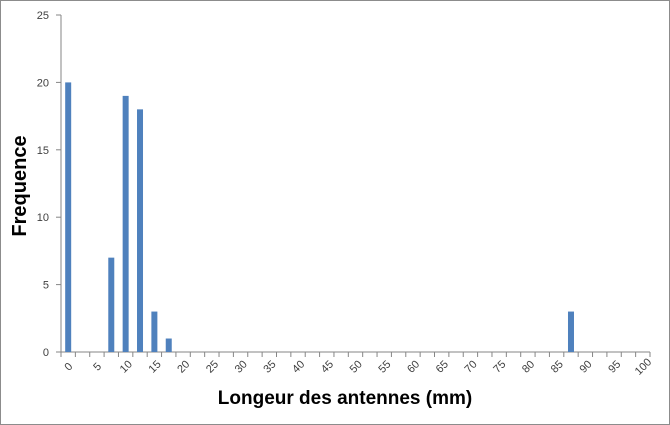 This screenshot has width=670, height=425. What do you see at coordinates (442, 366) in the screenshot?
I see `x-tick-label: 65` at bounding box center [442, 366].